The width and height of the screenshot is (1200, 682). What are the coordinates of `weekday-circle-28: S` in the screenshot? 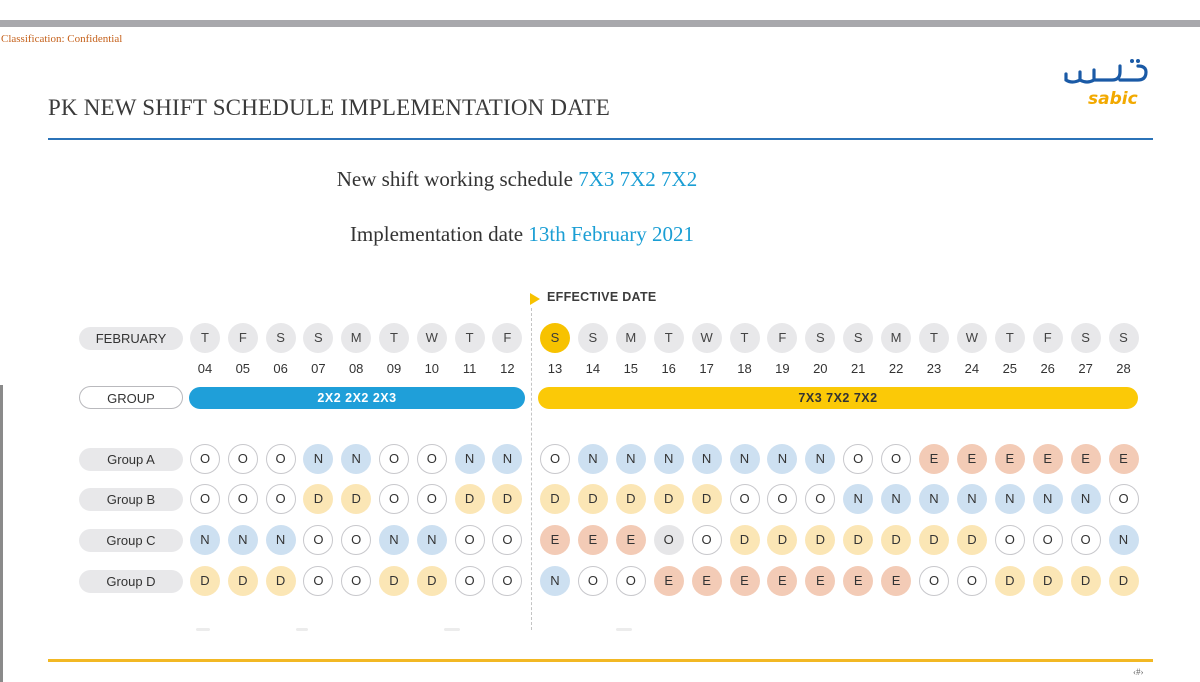 It's located at (1123, 338).